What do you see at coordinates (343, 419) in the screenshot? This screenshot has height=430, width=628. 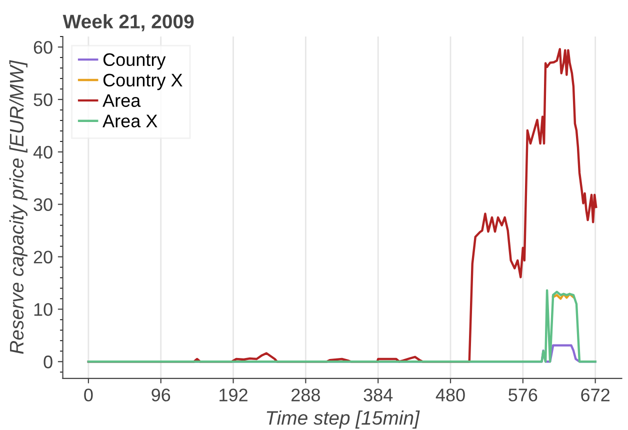 I see `x-axis-title: Time step [15min]` at bounding box center [343, 419].